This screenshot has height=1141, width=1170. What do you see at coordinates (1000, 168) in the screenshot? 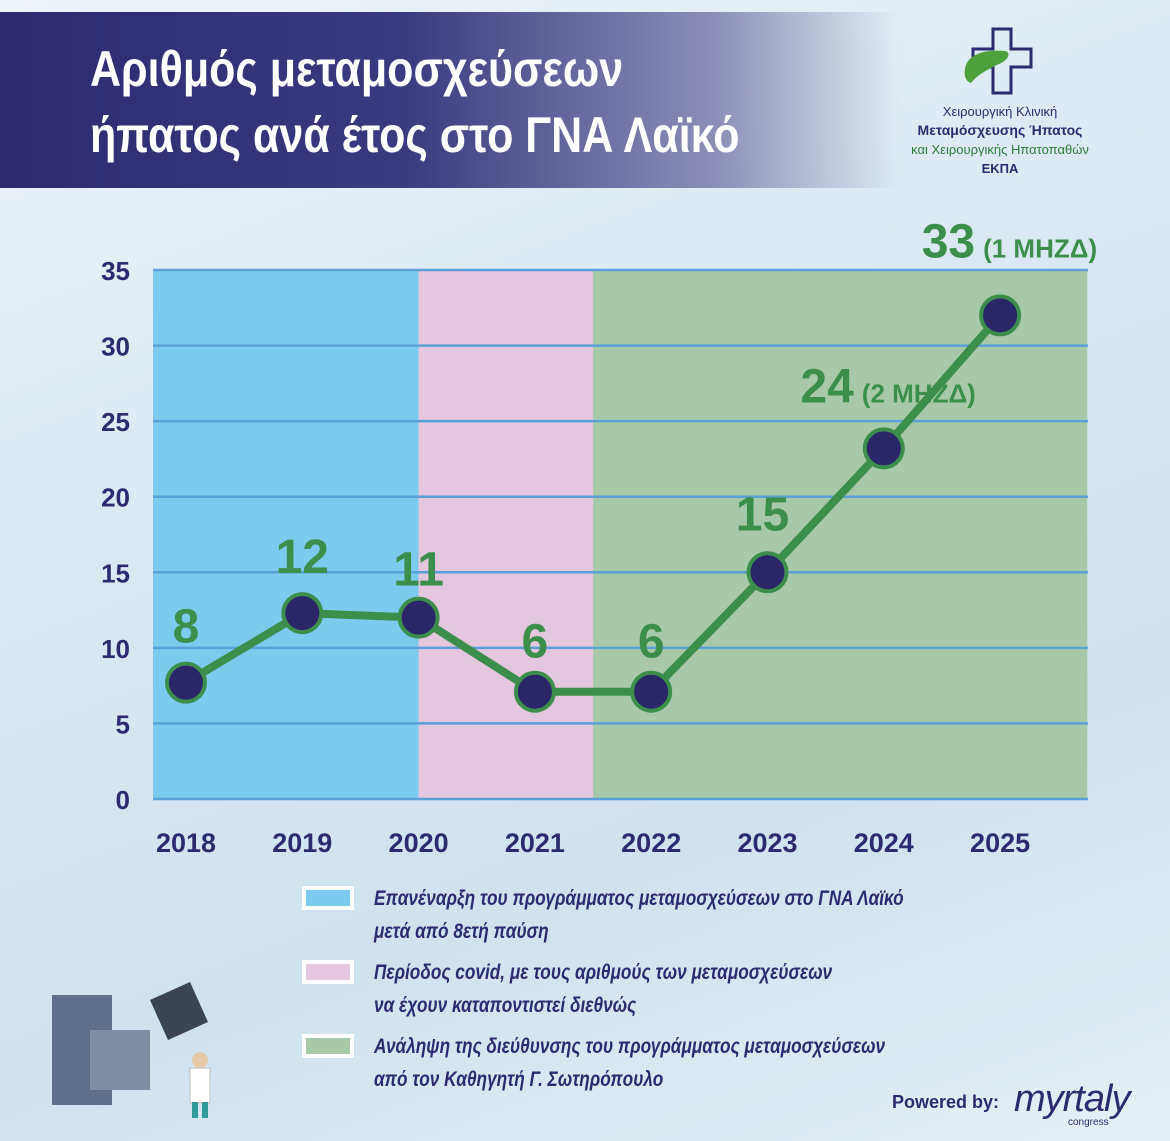
I see `logo-line-4: ΕΚΠΑ` at bounding box center [1000, 168].